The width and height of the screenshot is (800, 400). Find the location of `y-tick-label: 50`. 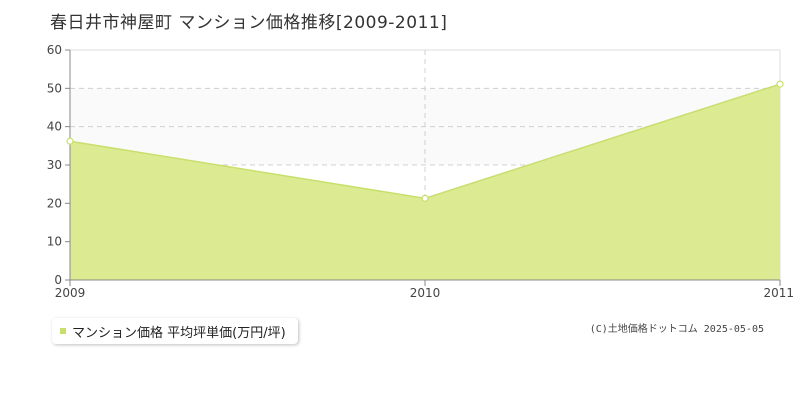

y-tick-label: 50 is located at coordinates (54, 88).